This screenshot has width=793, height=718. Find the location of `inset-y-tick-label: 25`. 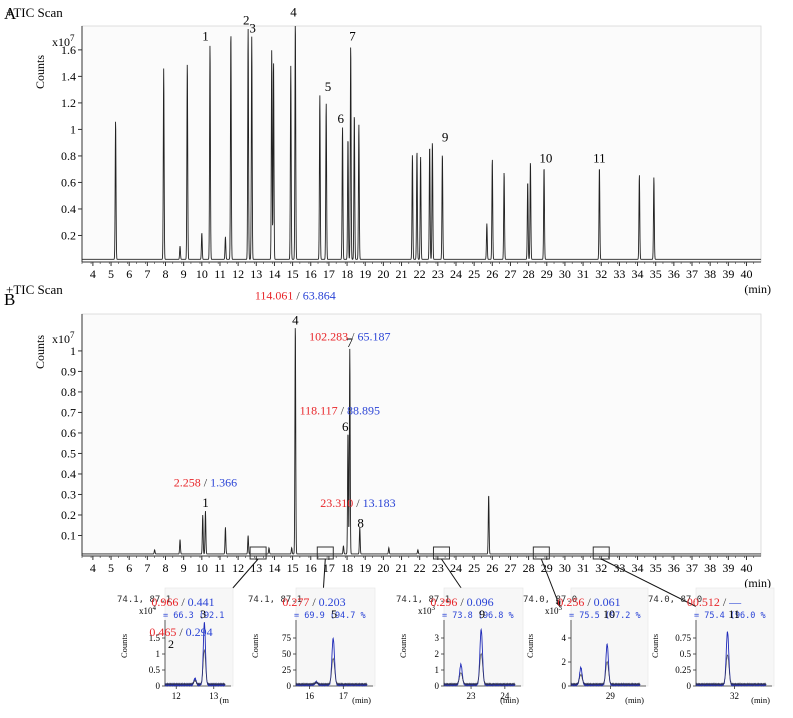

inset-y-tick-label: 25 is located at coordinates (287, 670).